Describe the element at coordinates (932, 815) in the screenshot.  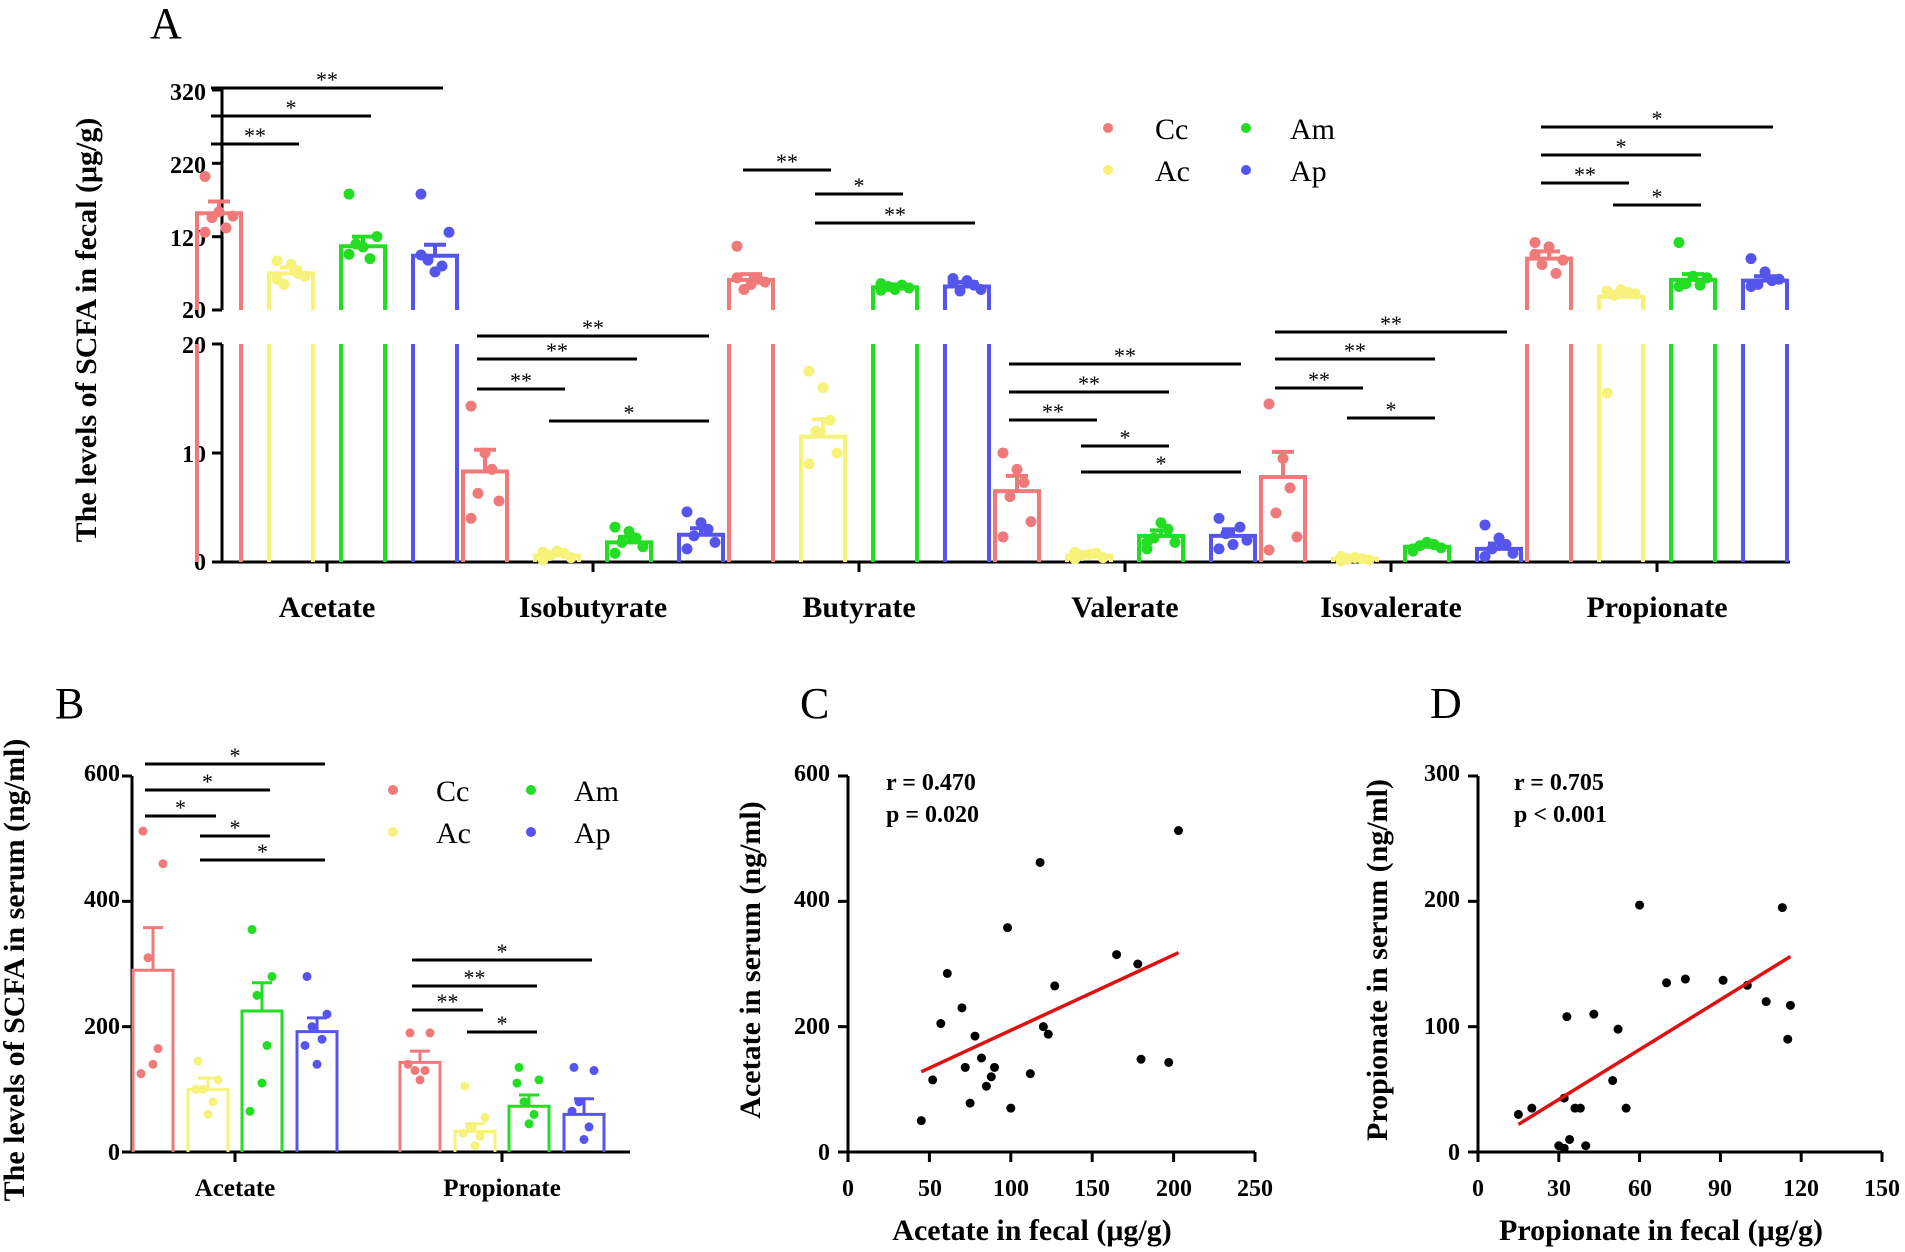
I see `panel-c-p-value: p = 0.020` at that location.